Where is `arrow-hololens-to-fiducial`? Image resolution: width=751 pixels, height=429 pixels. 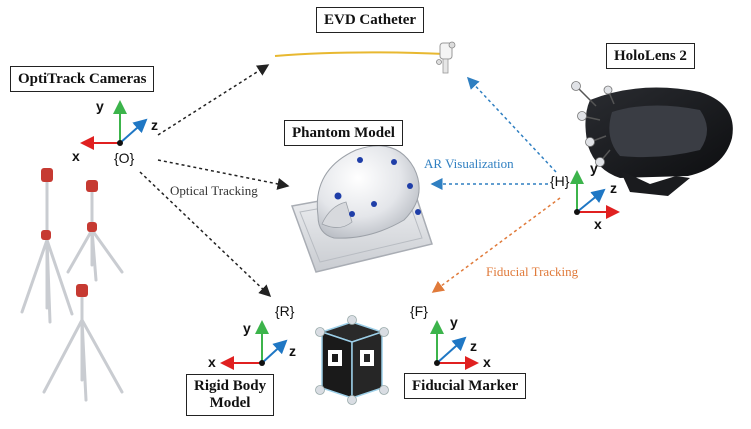
arrow-hololens-to-fiducial is located at coordinates (496, 245).